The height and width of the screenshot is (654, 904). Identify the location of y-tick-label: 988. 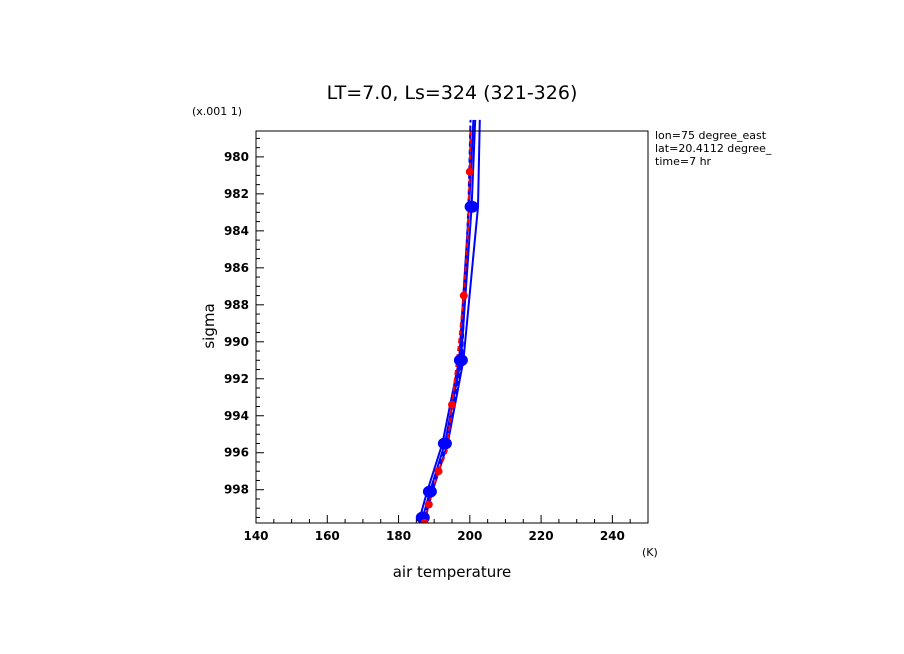
(236, 305).